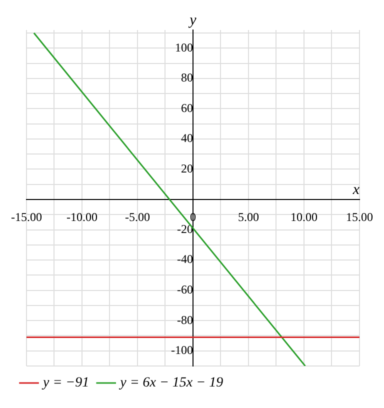  I want to click on x-tick-label: -5.00, so click(137, 217).